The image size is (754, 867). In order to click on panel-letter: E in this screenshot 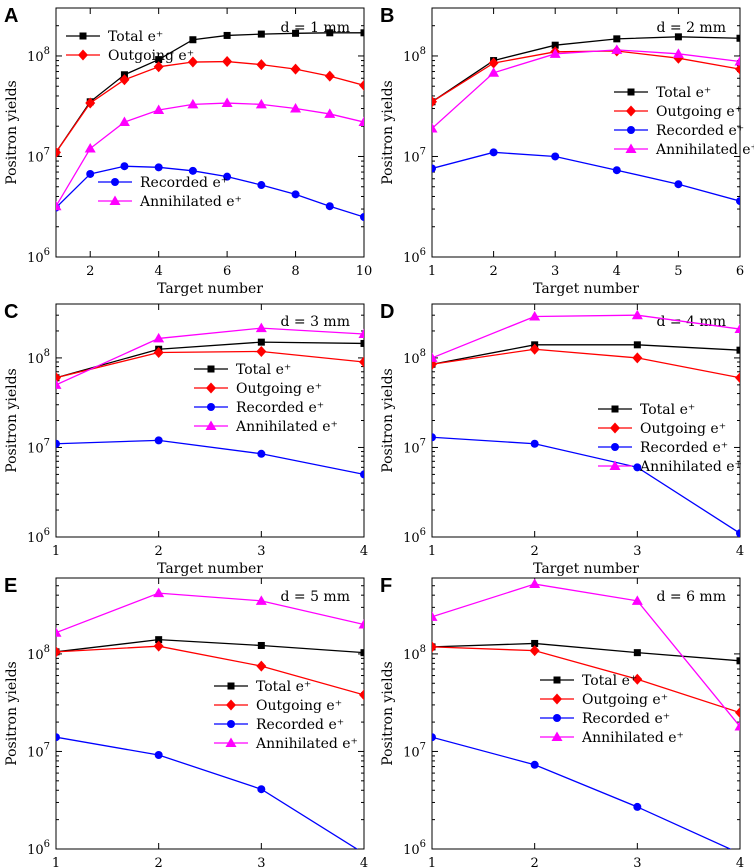, I will do `click(10, 586)`.